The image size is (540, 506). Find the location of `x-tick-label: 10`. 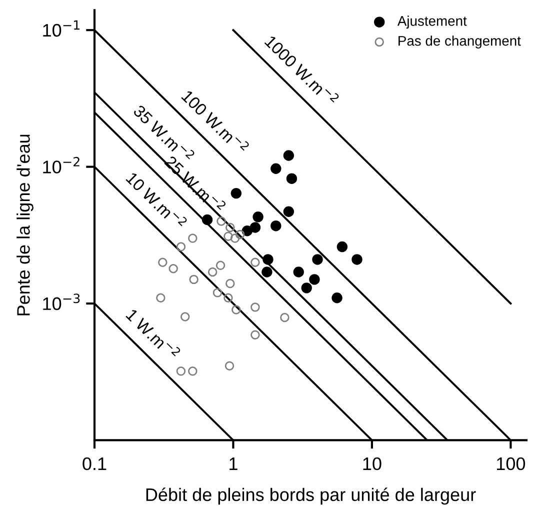

x-tick-label: 10 is located at coordinates (372, 463).